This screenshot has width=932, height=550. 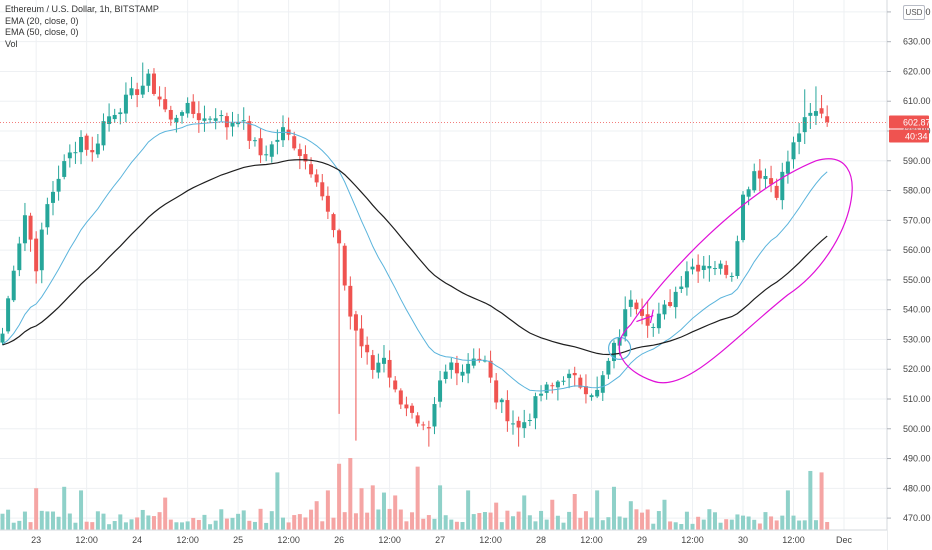 I want to click on time-tick-label: Dec, so click(x=844, y=540).